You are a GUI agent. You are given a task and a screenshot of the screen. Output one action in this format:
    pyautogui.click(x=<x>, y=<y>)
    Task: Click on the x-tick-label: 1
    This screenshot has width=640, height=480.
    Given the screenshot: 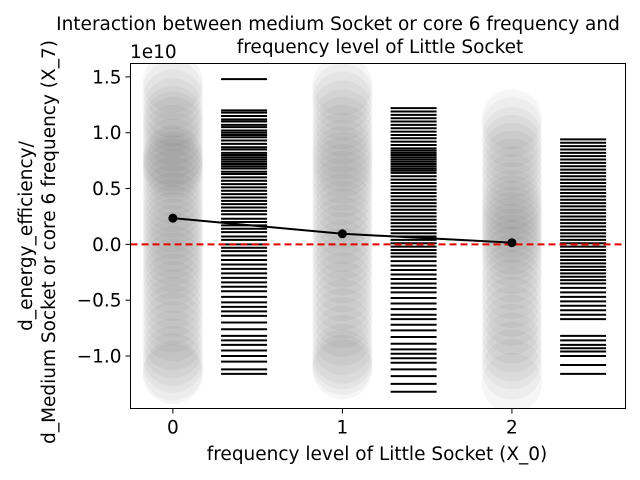 What is the action you would take?
    pyautogui.click(x=343, y=428)
    